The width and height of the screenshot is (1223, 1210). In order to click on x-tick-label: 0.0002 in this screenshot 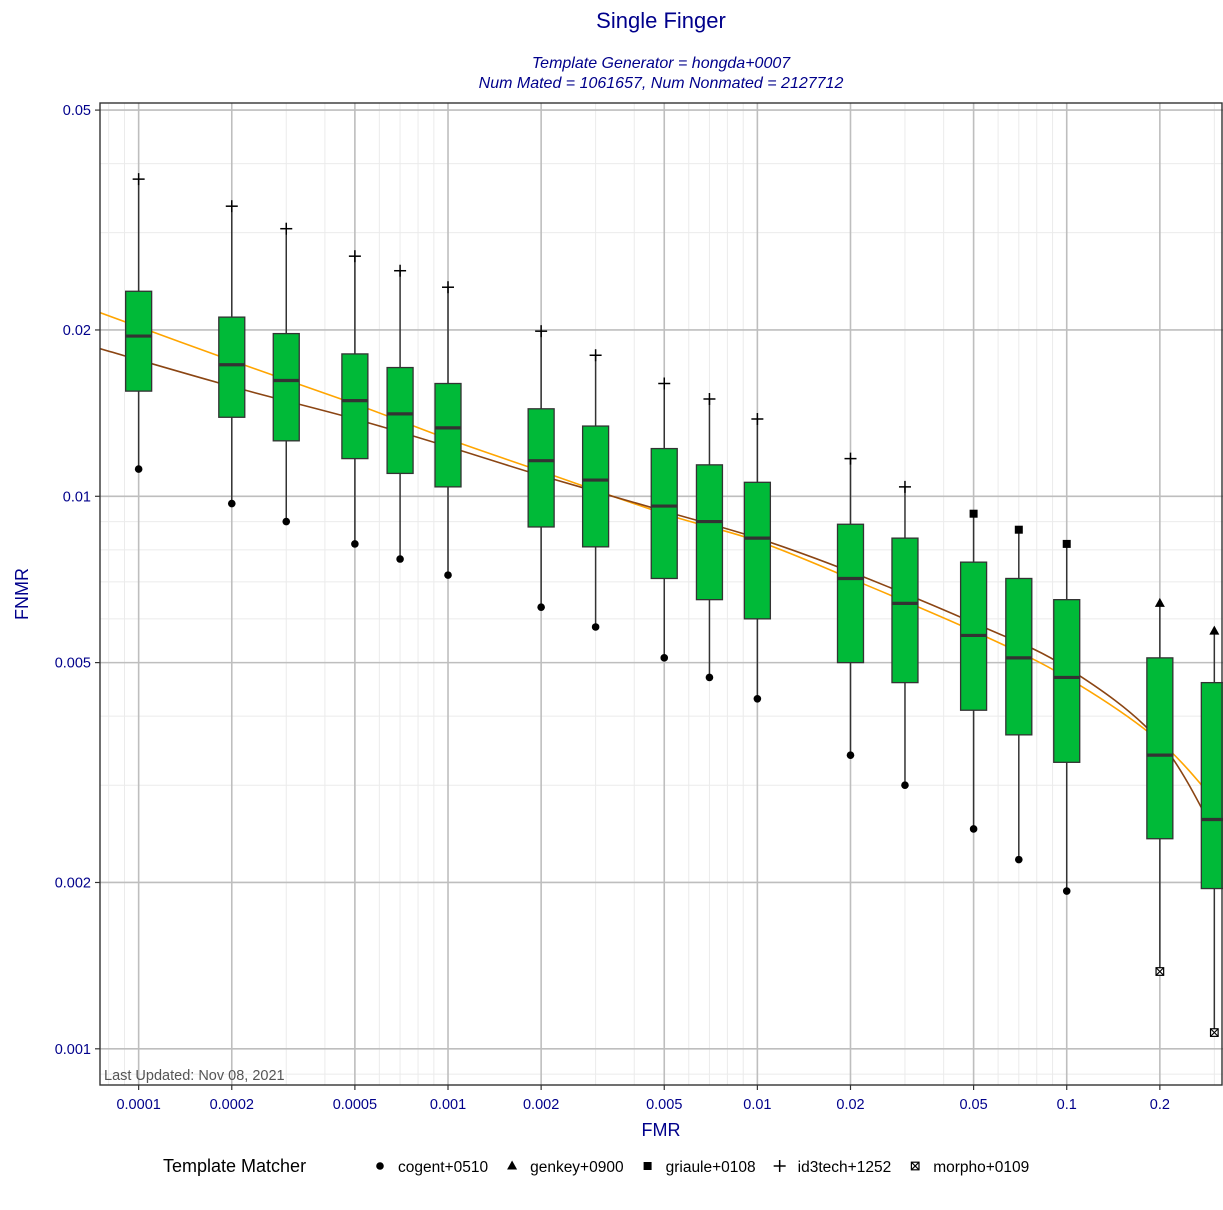, I will do `click(232, 1105)`.